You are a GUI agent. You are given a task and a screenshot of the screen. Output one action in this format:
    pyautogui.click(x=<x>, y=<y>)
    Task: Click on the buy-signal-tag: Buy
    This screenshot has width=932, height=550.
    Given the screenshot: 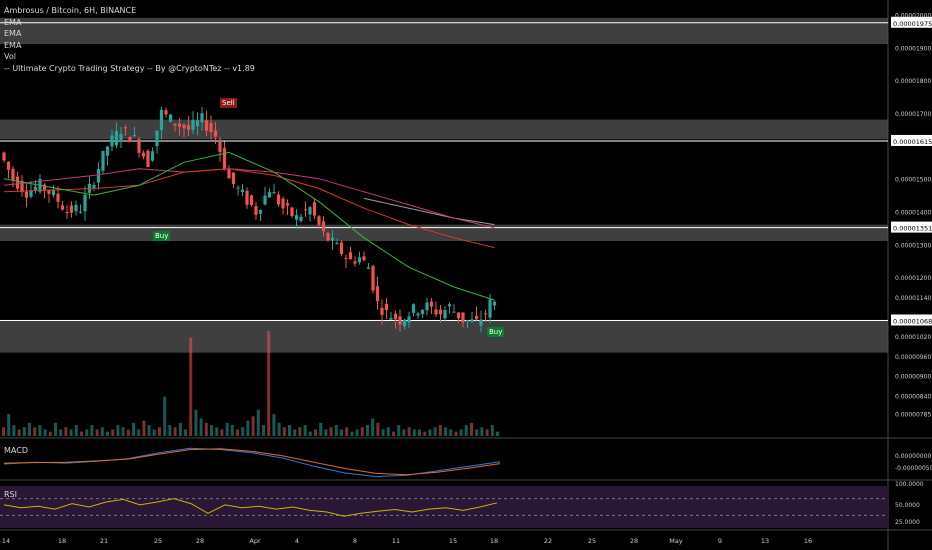 What is the action you would take?
    pyautogui.click(x=162, y=236)
    